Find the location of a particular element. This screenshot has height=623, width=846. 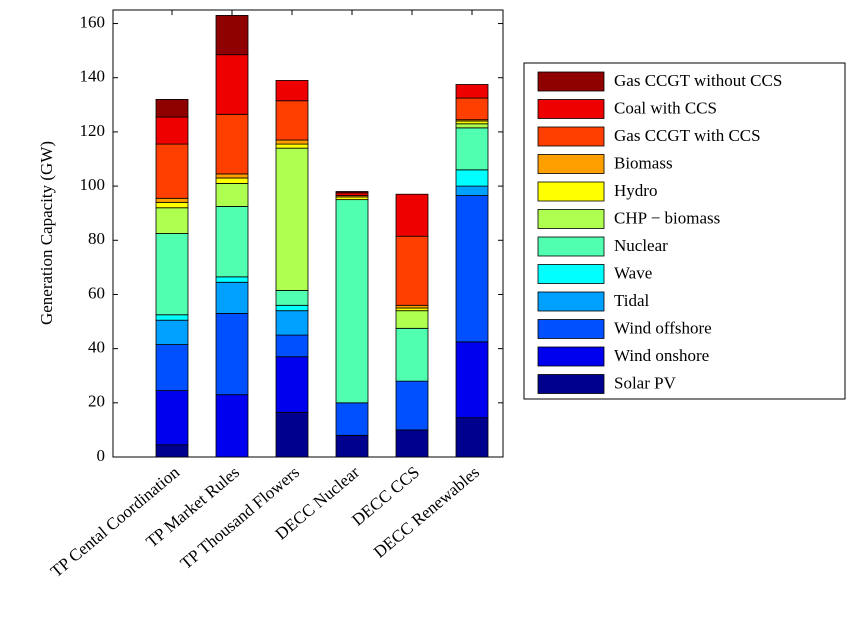

y-tick-label: 80 is located at coordinates (96, 238).